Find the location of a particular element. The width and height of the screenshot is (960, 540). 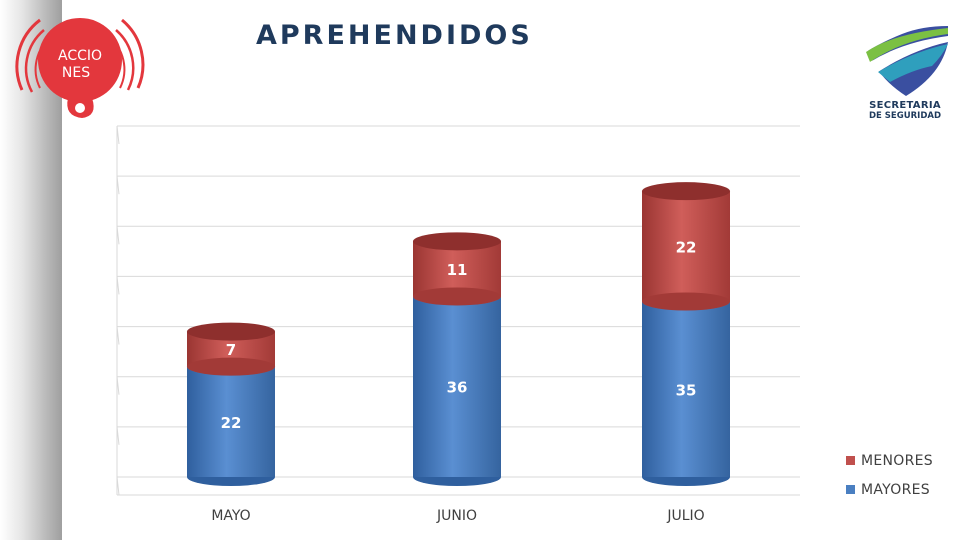

secretaria-name: SECRETARIA DE SEGURIDAD is located at coordinates (905, 111).